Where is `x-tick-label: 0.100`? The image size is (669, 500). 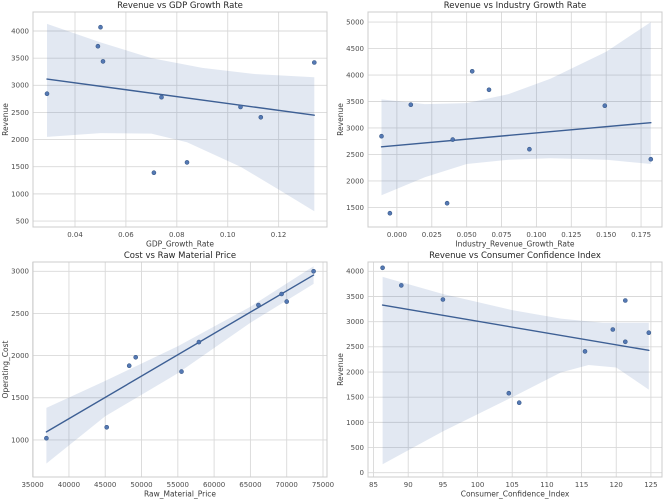 x-tick-label: 0.100 is located at coordinates (536, 235).